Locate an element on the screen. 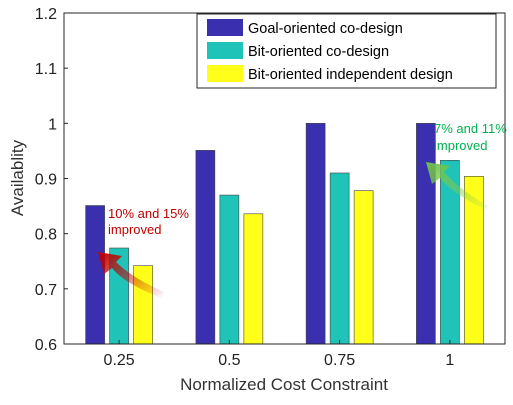 The image size is (513, 405). x-tick-label: 0.5 is located at coordinates (229, 360).